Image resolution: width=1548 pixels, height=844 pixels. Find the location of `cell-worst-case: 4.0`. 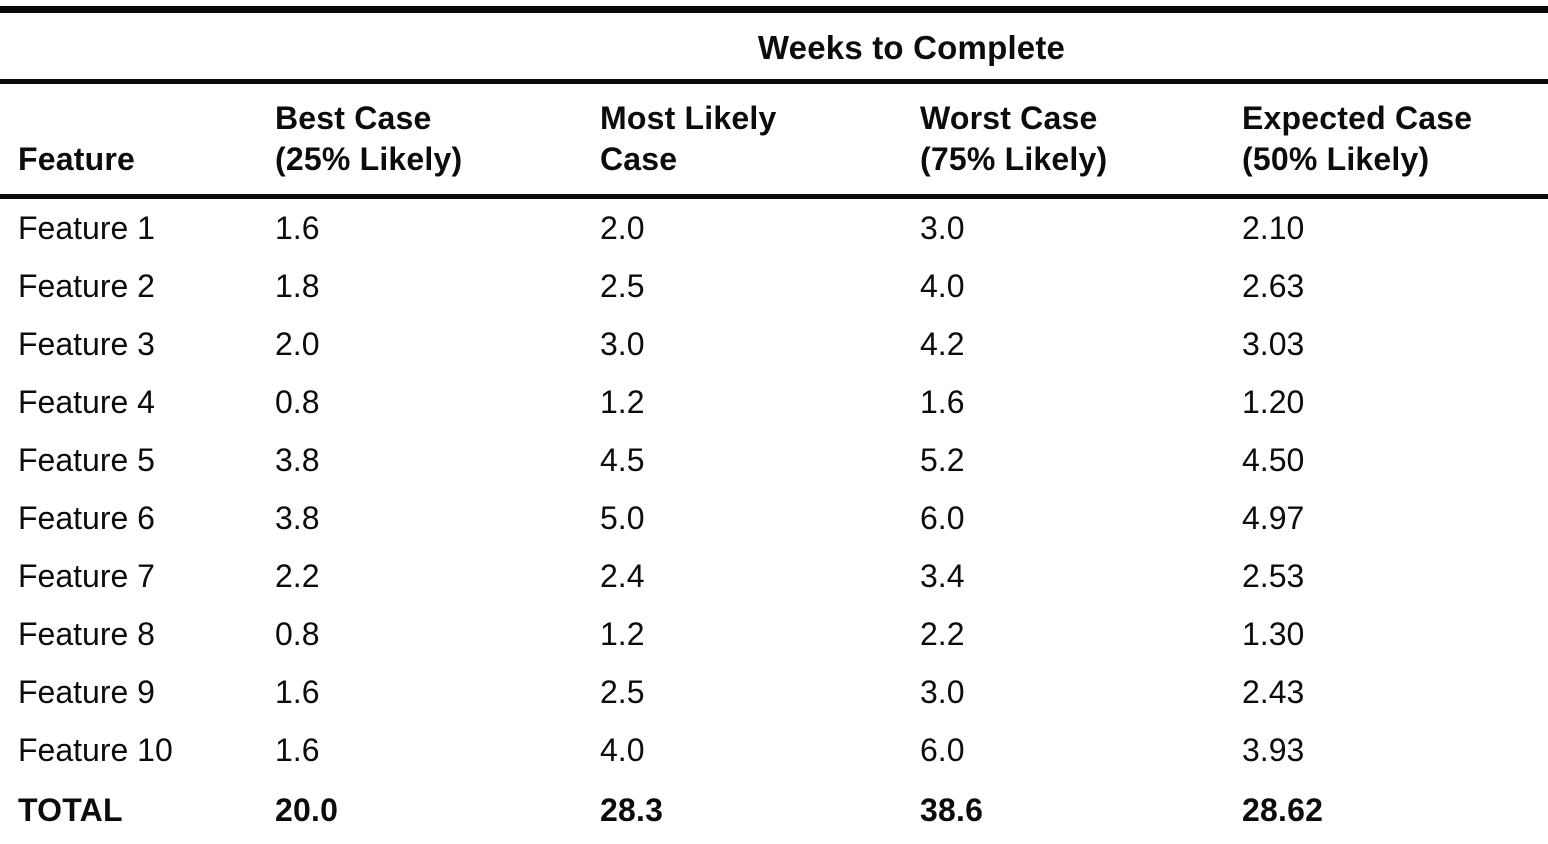

cell-worst-case: 4.0 is located at coordinates (942, 286).